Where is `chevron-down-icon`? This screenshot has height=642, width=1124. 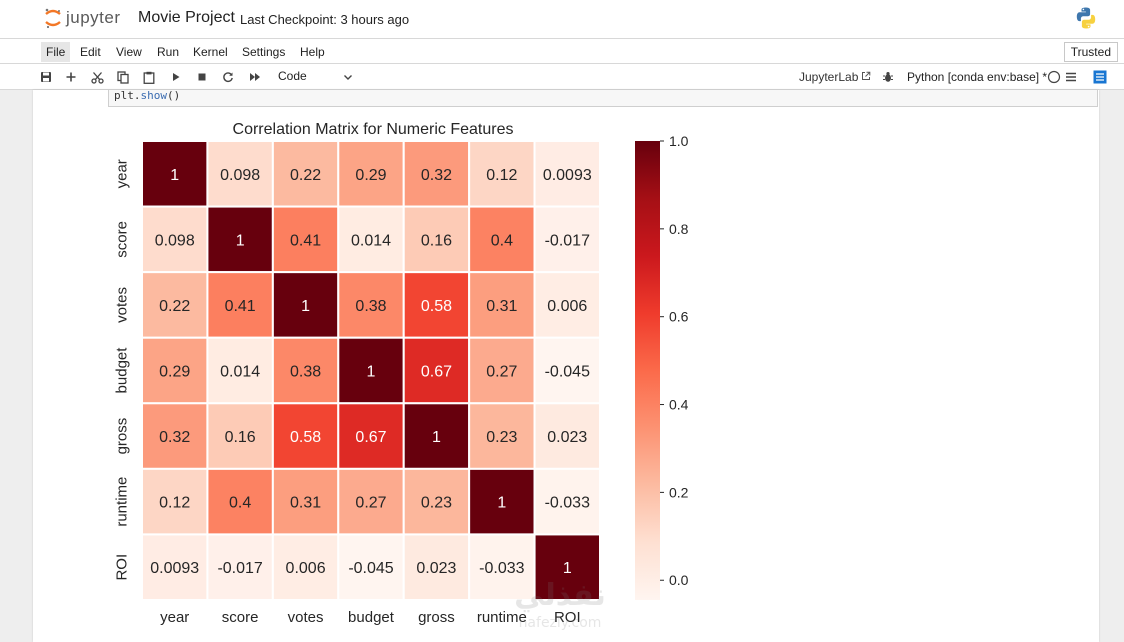 chevron-down-icon is located at coordinates (348, 79).